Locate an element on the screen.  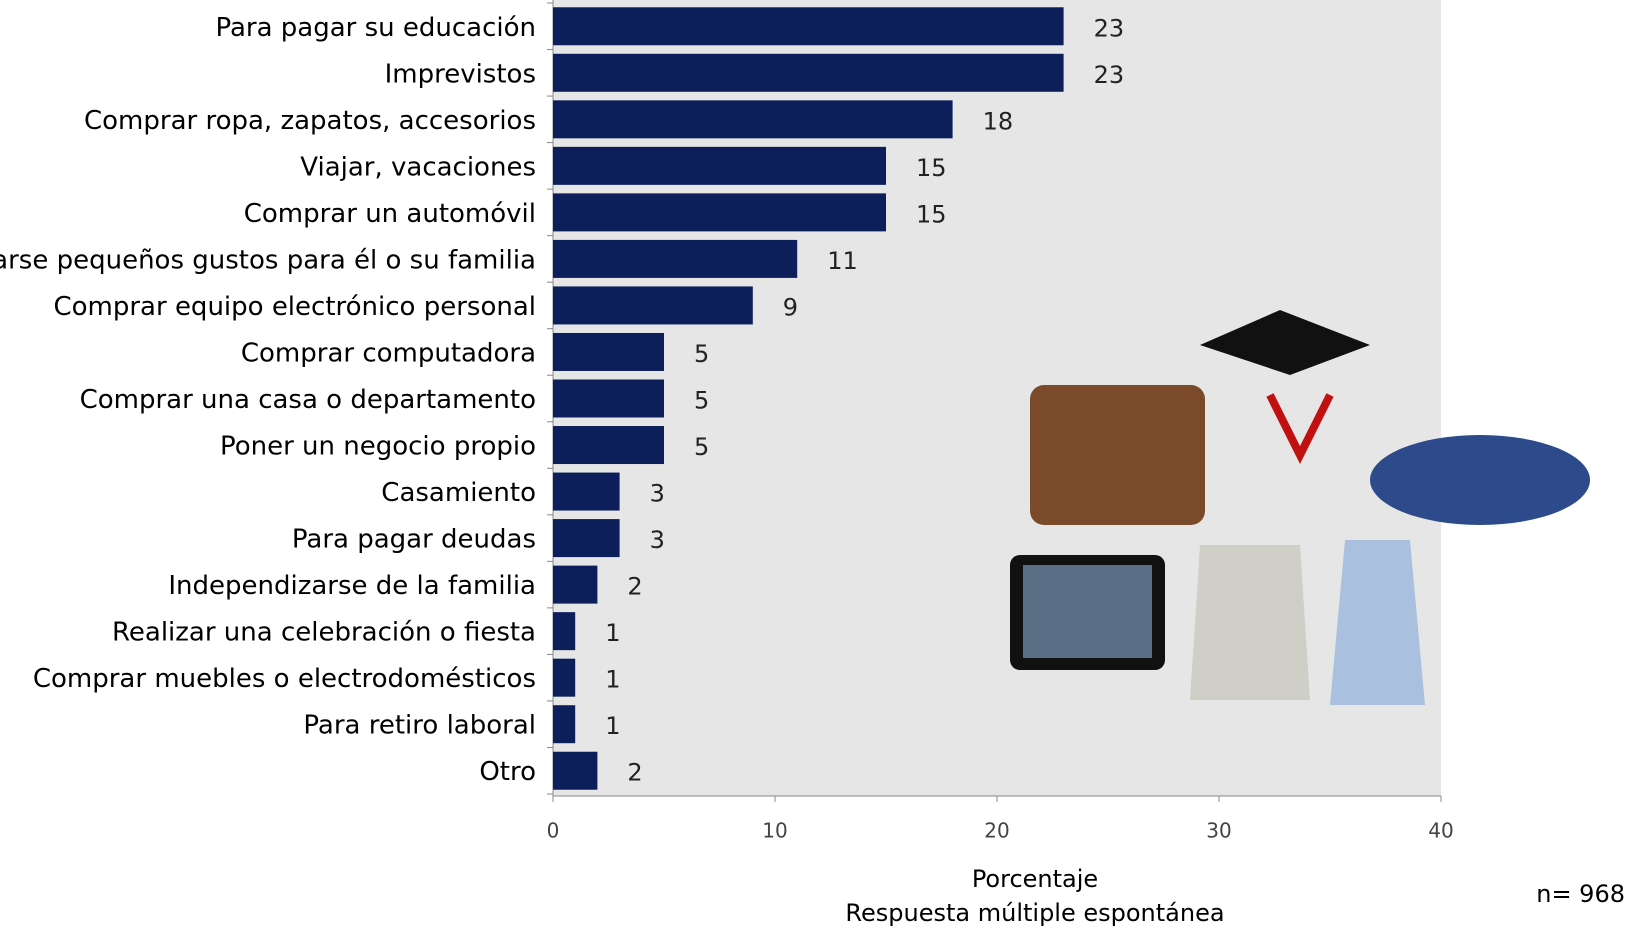
category-label: Imprevistos is located at coordinates (460, 74).